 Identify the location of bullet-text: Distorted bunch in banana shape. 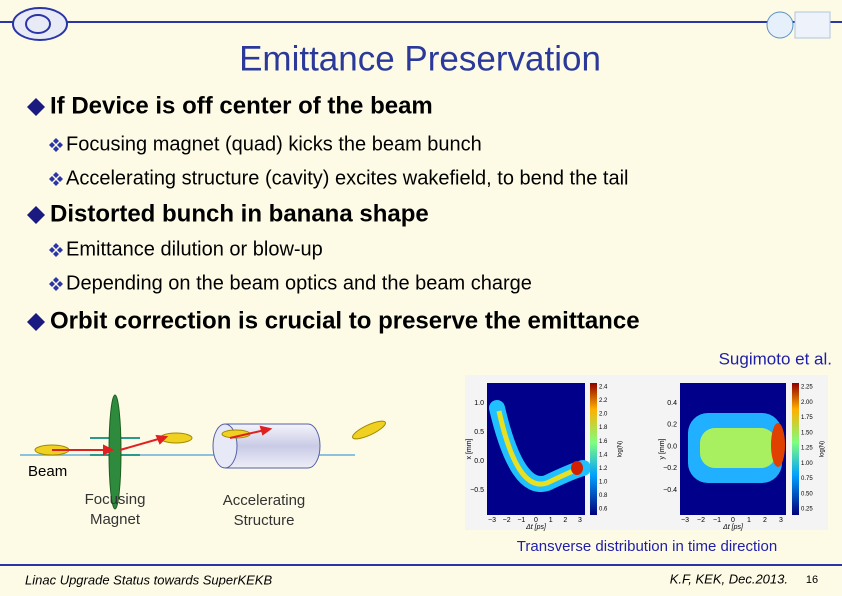
(239, 213).